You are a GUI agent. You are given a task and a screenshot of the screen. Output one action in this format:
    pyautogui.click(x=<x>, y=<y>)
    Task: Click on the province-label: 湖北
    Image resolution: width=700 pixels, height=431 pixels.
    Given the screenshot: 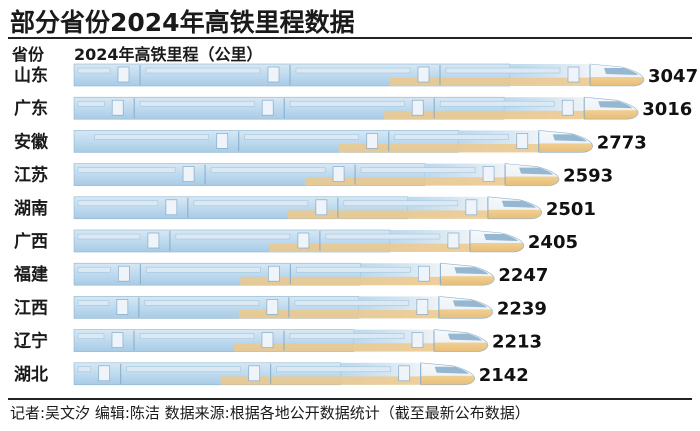 What is the action you would take?
    pyautogui.click(x=31, y=375)
    